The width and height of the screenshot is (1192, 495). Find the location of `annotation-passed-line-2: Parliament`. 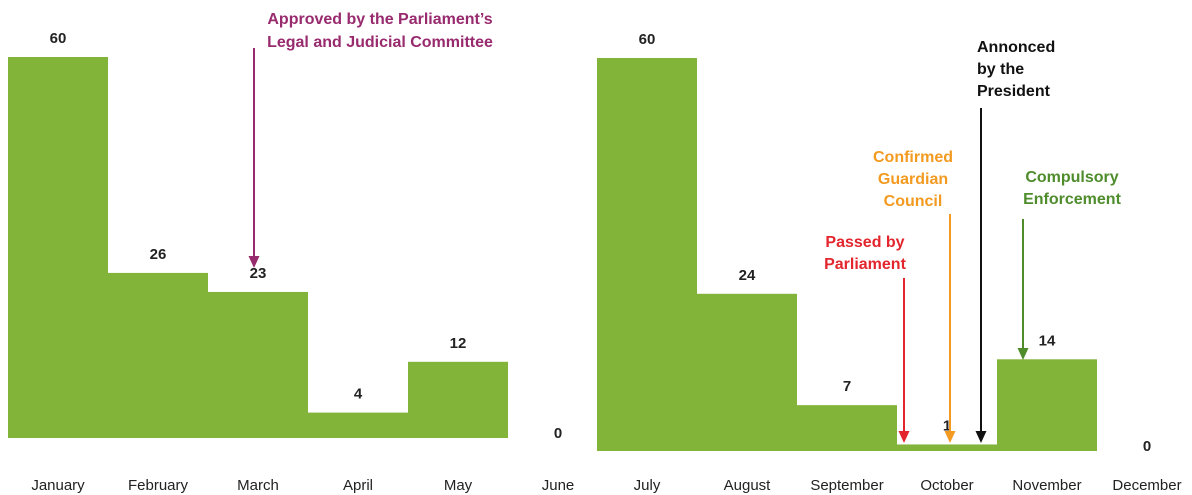

annotation-passed-line-2: Parliament is located at coordinates (865, 264).